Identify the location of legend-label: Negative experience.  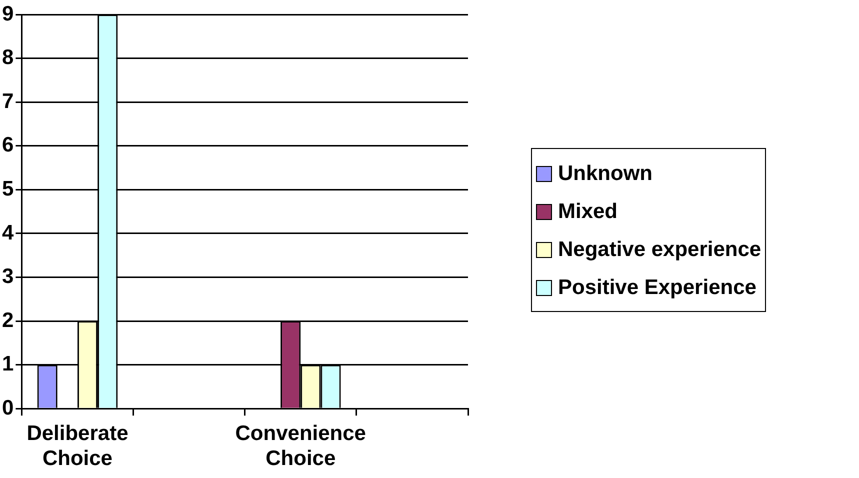
(660, 250).